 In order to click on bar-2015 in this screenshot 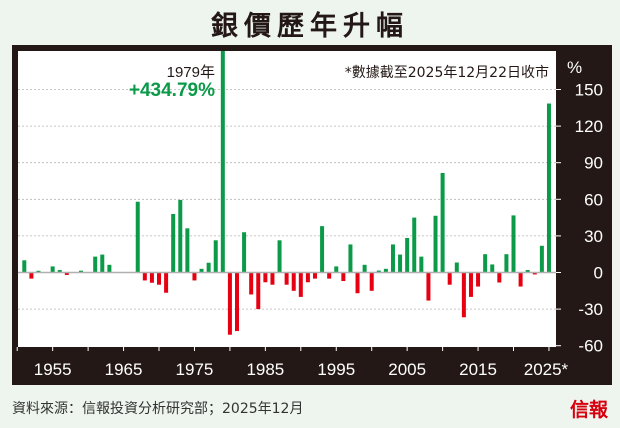, I will do `click(478, 279)`.